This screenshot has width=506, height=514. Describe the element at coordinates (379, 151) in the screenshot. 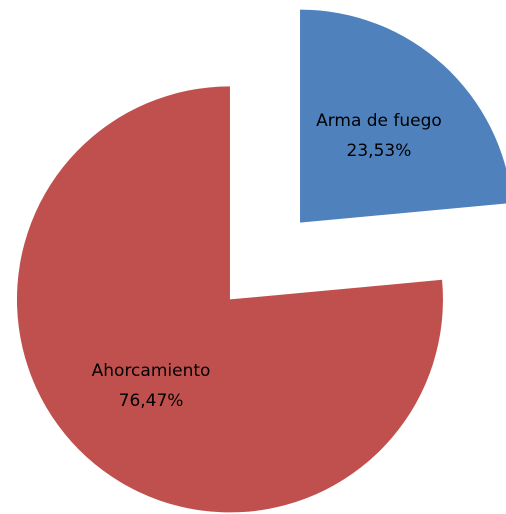

I see `slice-value-label: 23,53%` at that location.